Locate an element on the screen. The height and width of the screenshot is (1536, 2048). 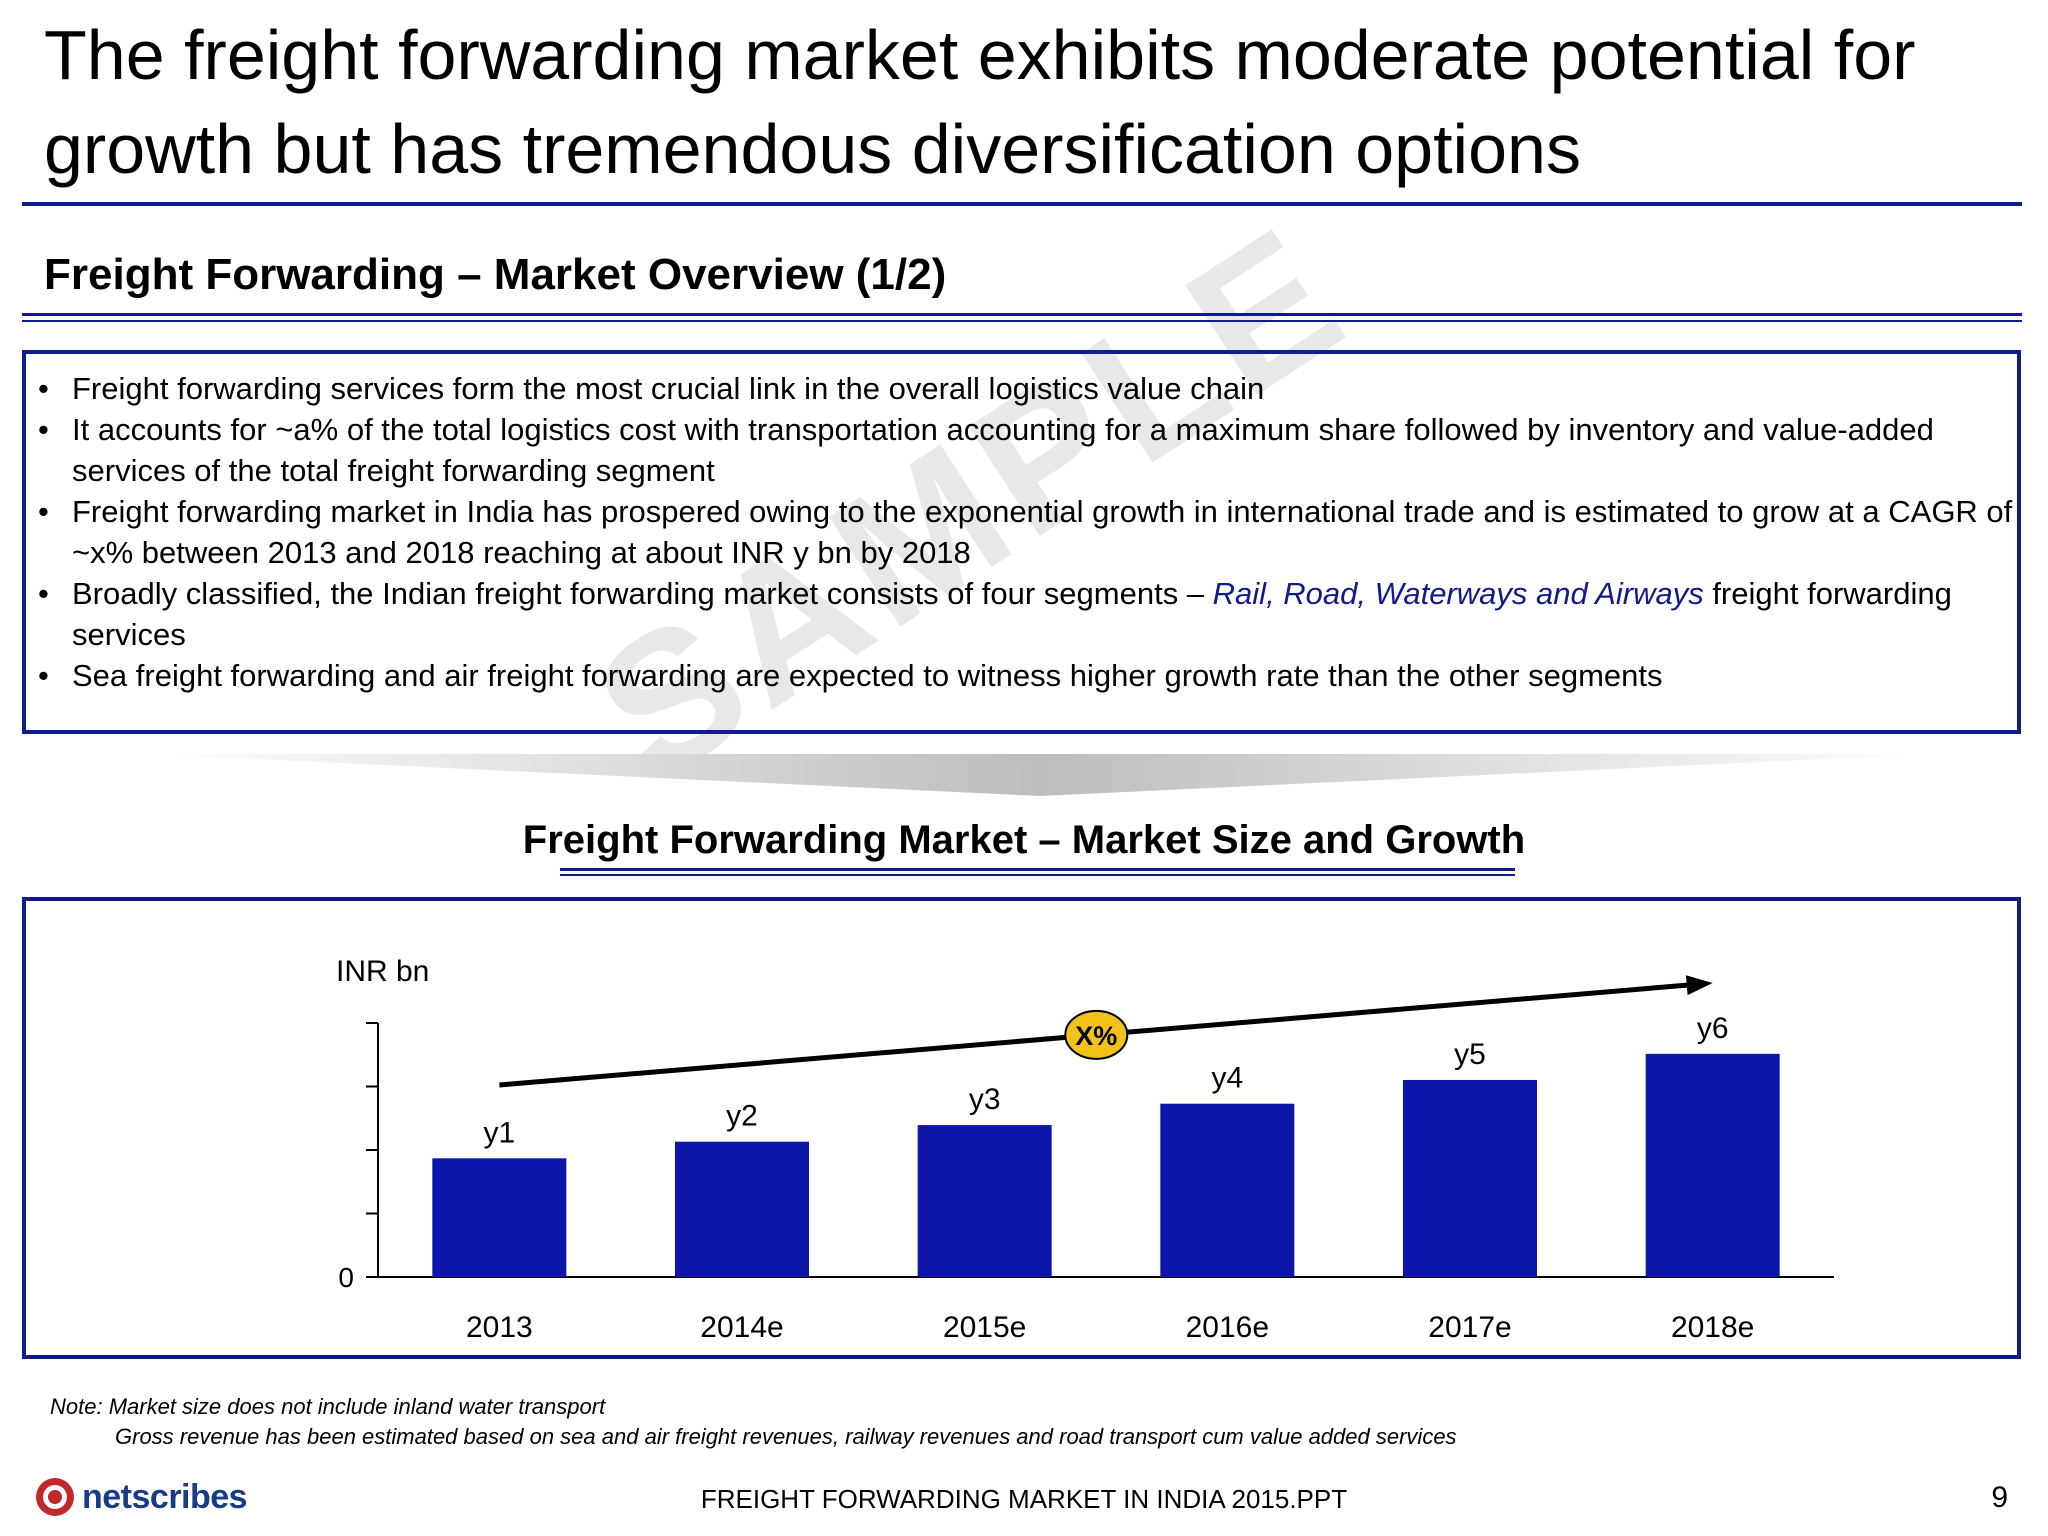
y-axis-label: INR bn is located at coordinates (382, 971).